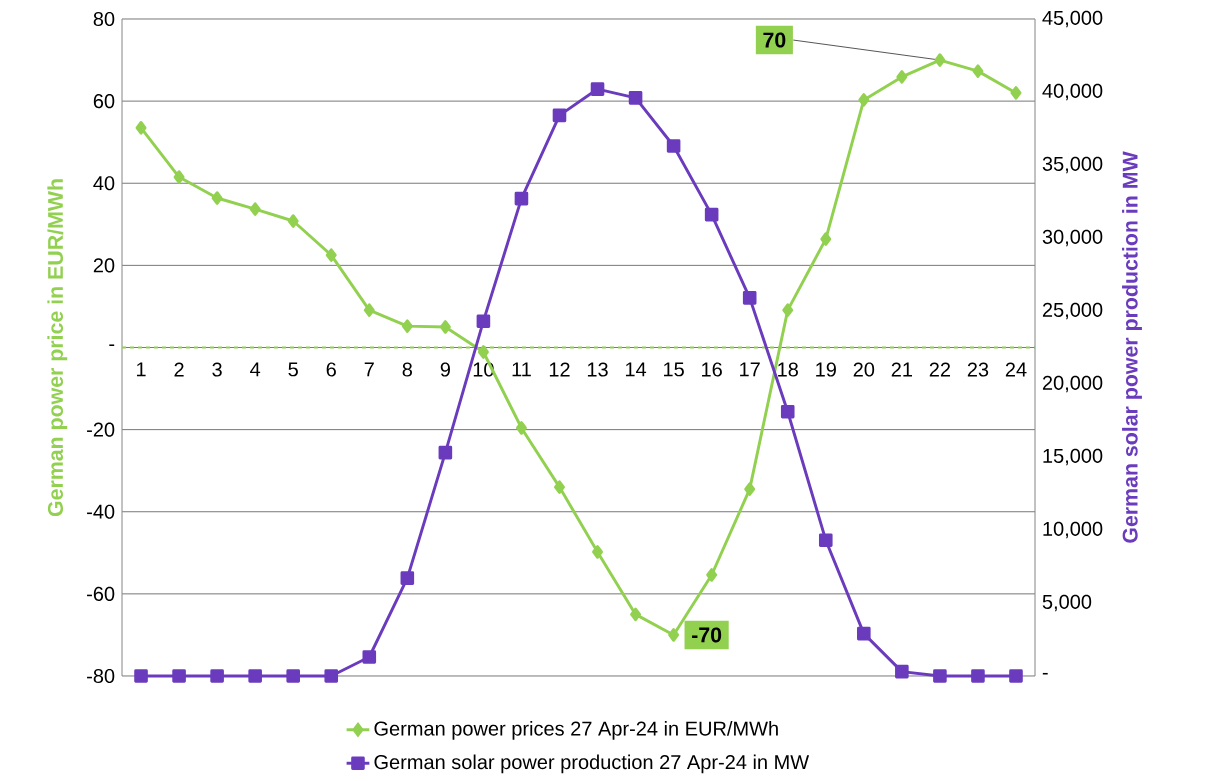 The width and height of the screenshot is (1217, 781). I want to click on x-tick-label: 24, so click(1016, 369).